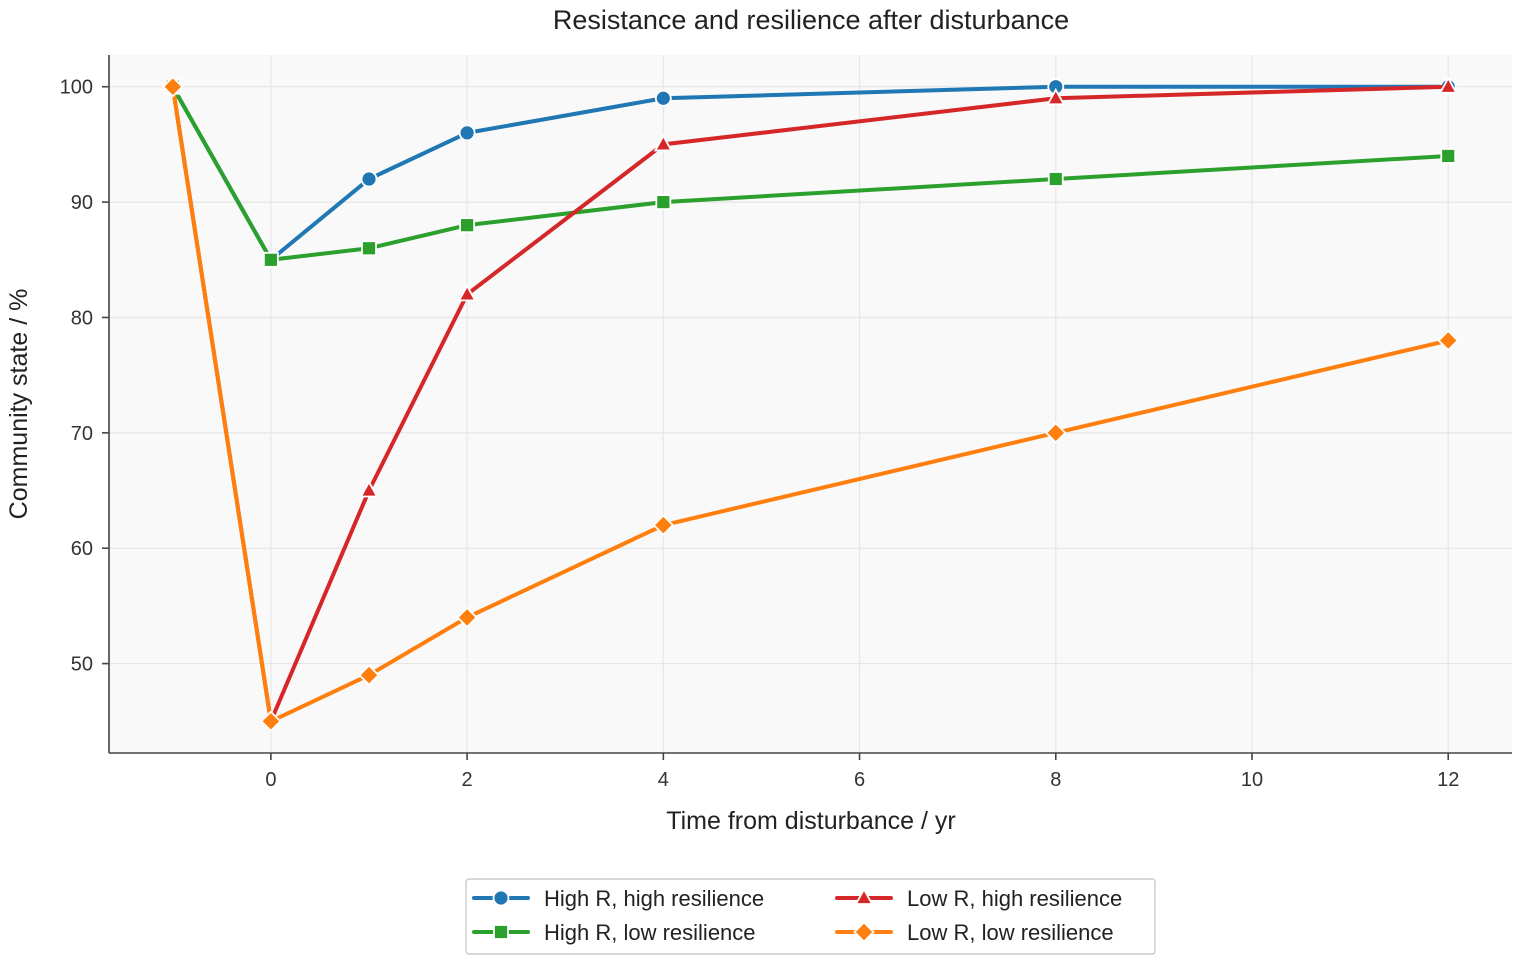  I want to click on x-tick-label: 6, so click(859, 780).